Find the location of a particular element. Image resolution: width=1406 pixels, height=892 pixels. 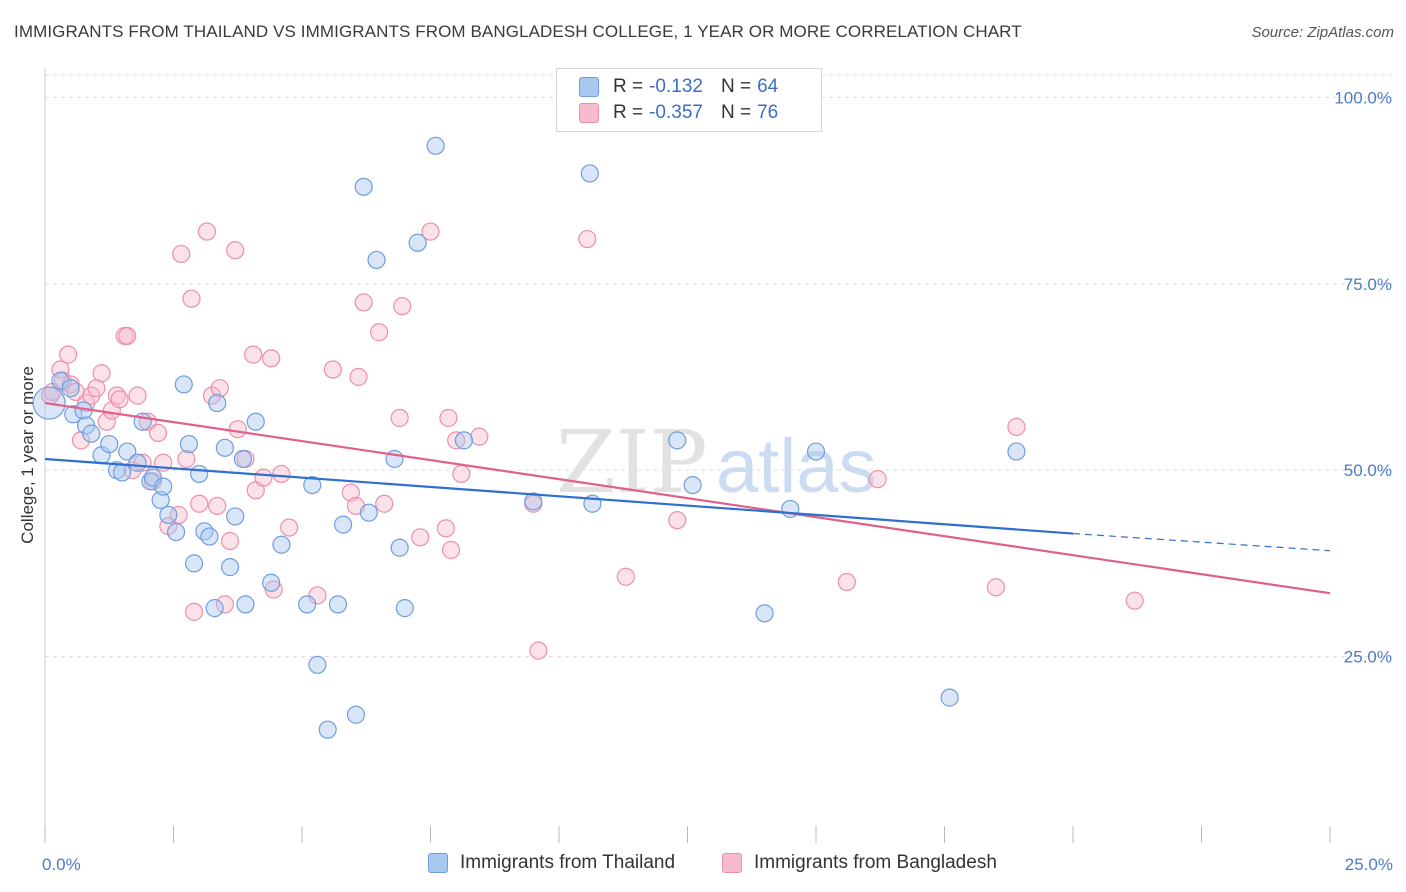

y-tick-label: 50.0% is located at coordinates (1368, 470).